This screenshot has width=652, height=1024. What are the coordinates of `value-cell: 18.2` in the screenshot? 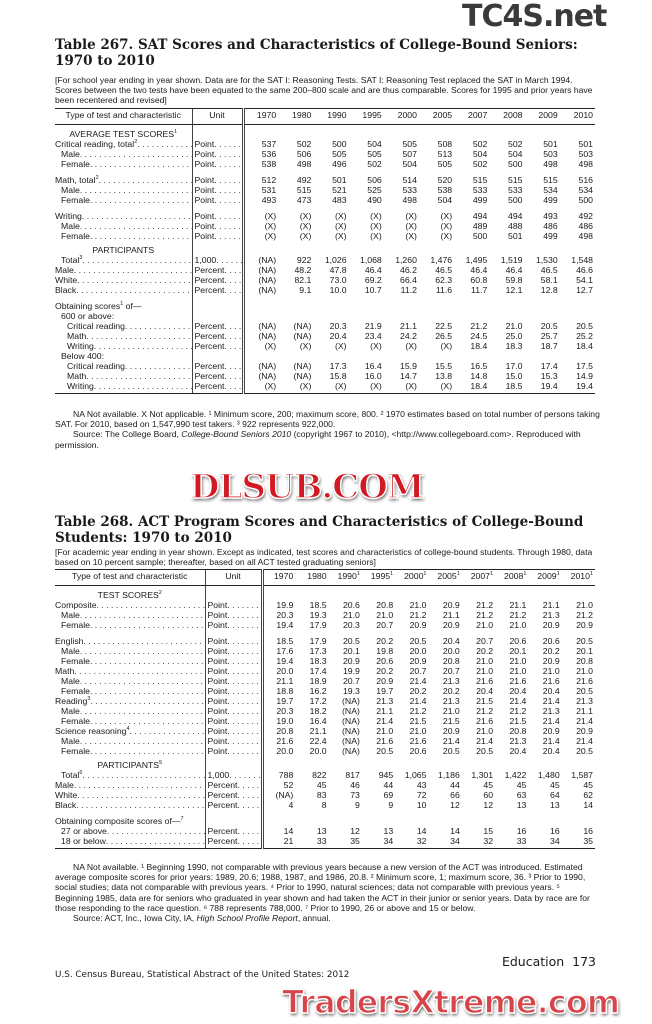 It's located at (318, 710).